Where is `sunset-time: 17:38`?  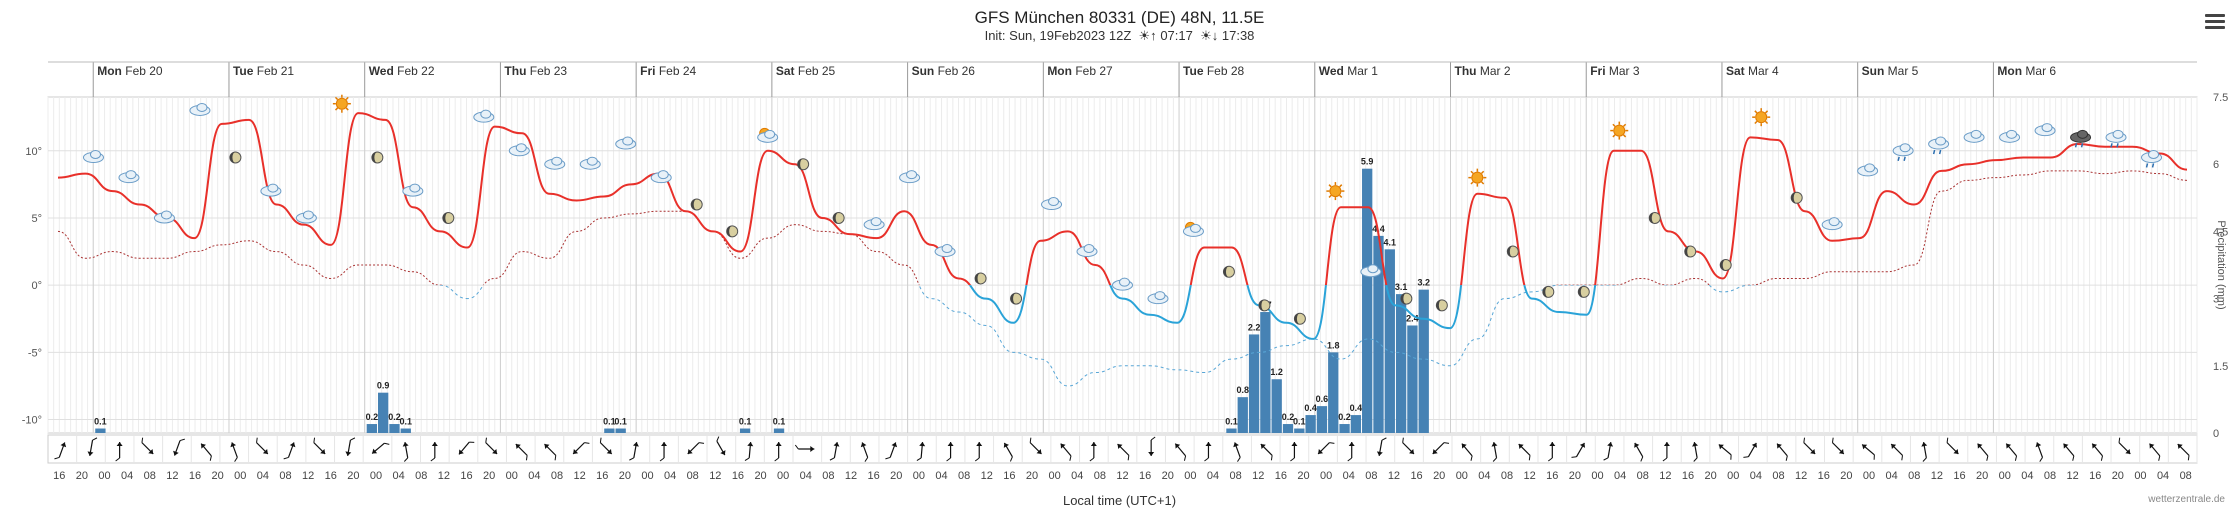
sunset-time: 17:38 is located at coordinates (1238, 35).